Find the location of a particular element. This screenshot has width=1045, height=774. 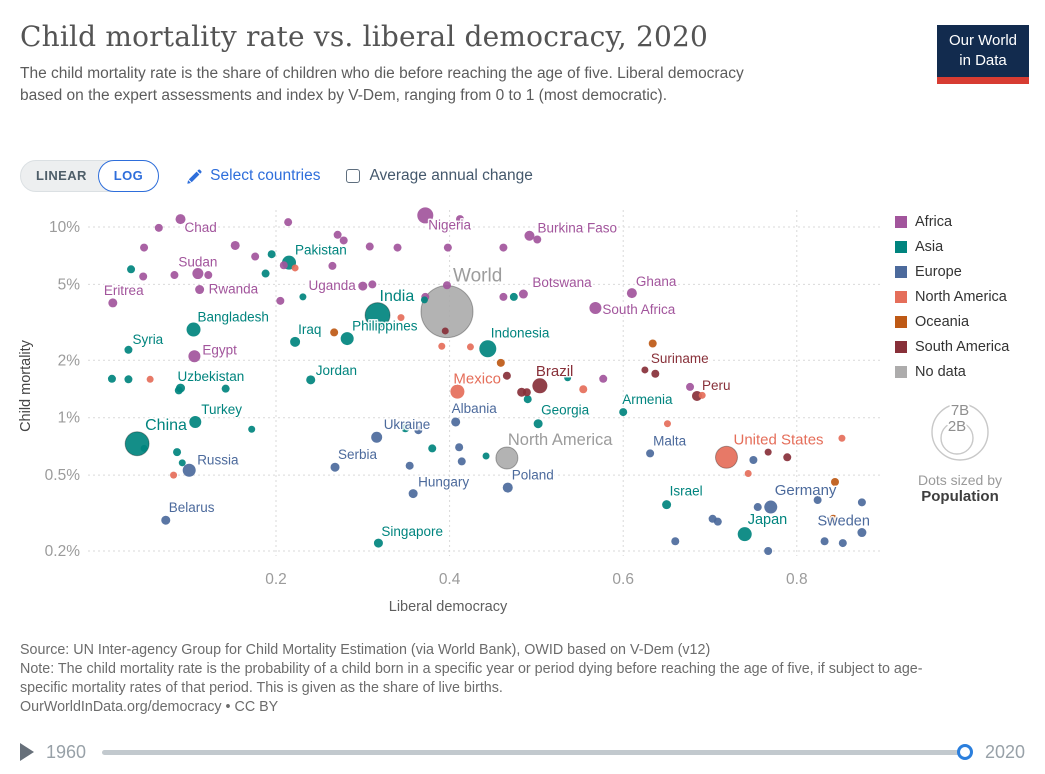

country-label: Hungary is located at coordinates (444, 482).